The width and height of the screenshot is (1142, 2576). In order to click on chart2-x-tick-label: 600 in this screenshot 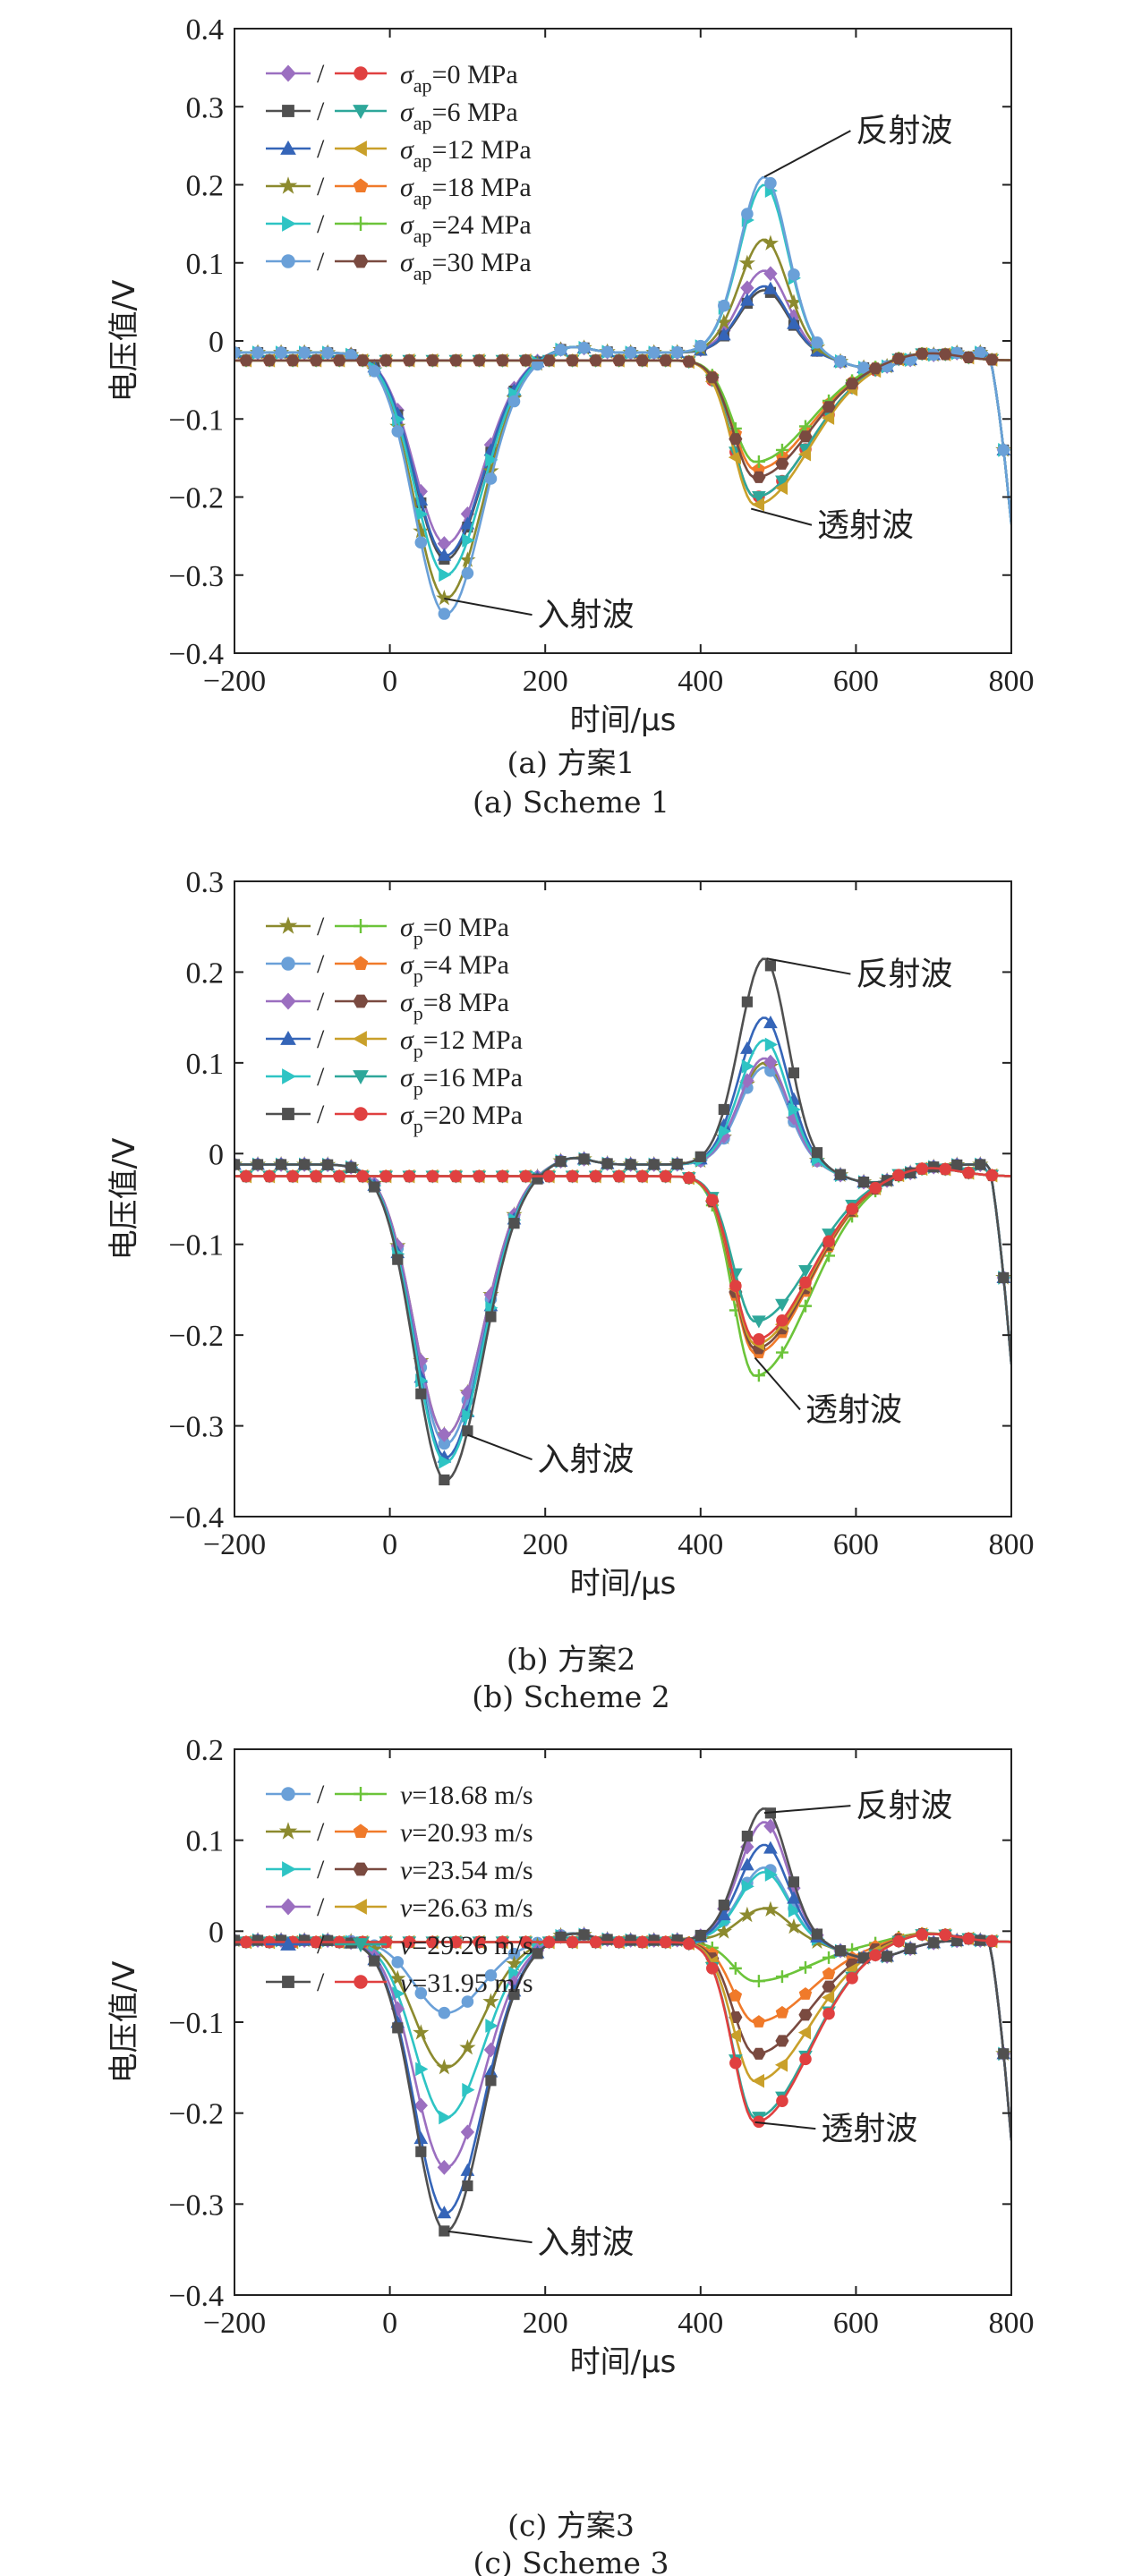, I will do `click(856, 1544)`.